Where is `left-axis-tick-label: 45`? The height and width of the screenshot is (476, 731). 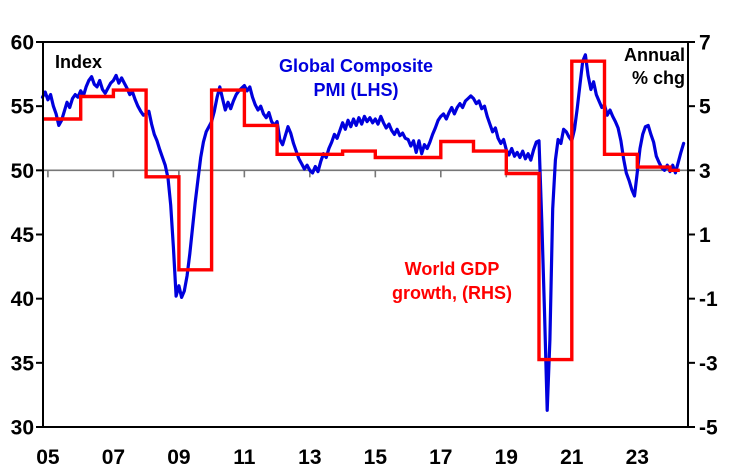
left-axis-tick-label: 45 is located at coordinates (23, 235).